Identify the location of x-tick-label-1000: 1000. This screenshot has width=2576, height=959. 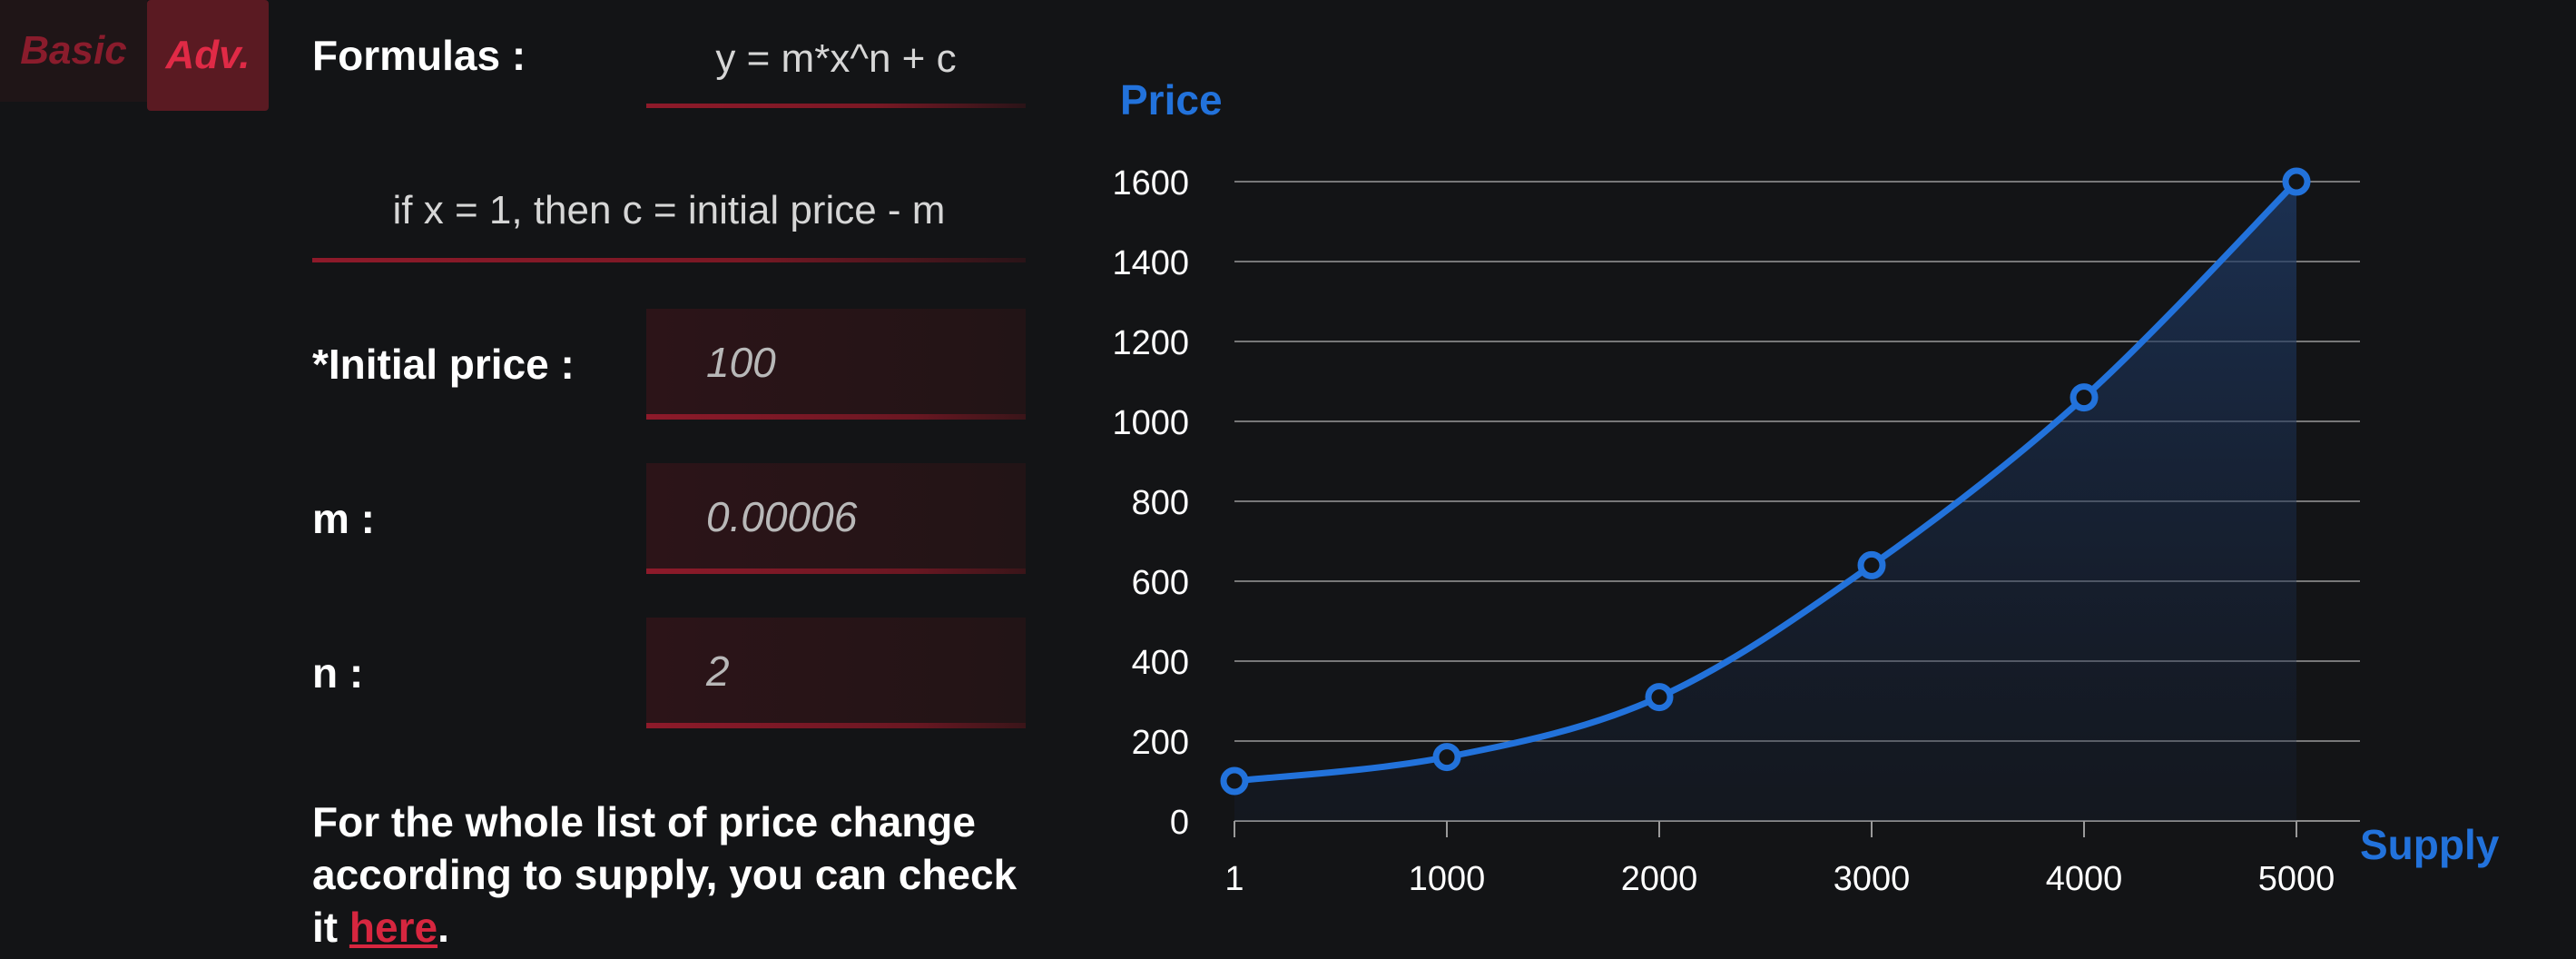
(1447, 879).